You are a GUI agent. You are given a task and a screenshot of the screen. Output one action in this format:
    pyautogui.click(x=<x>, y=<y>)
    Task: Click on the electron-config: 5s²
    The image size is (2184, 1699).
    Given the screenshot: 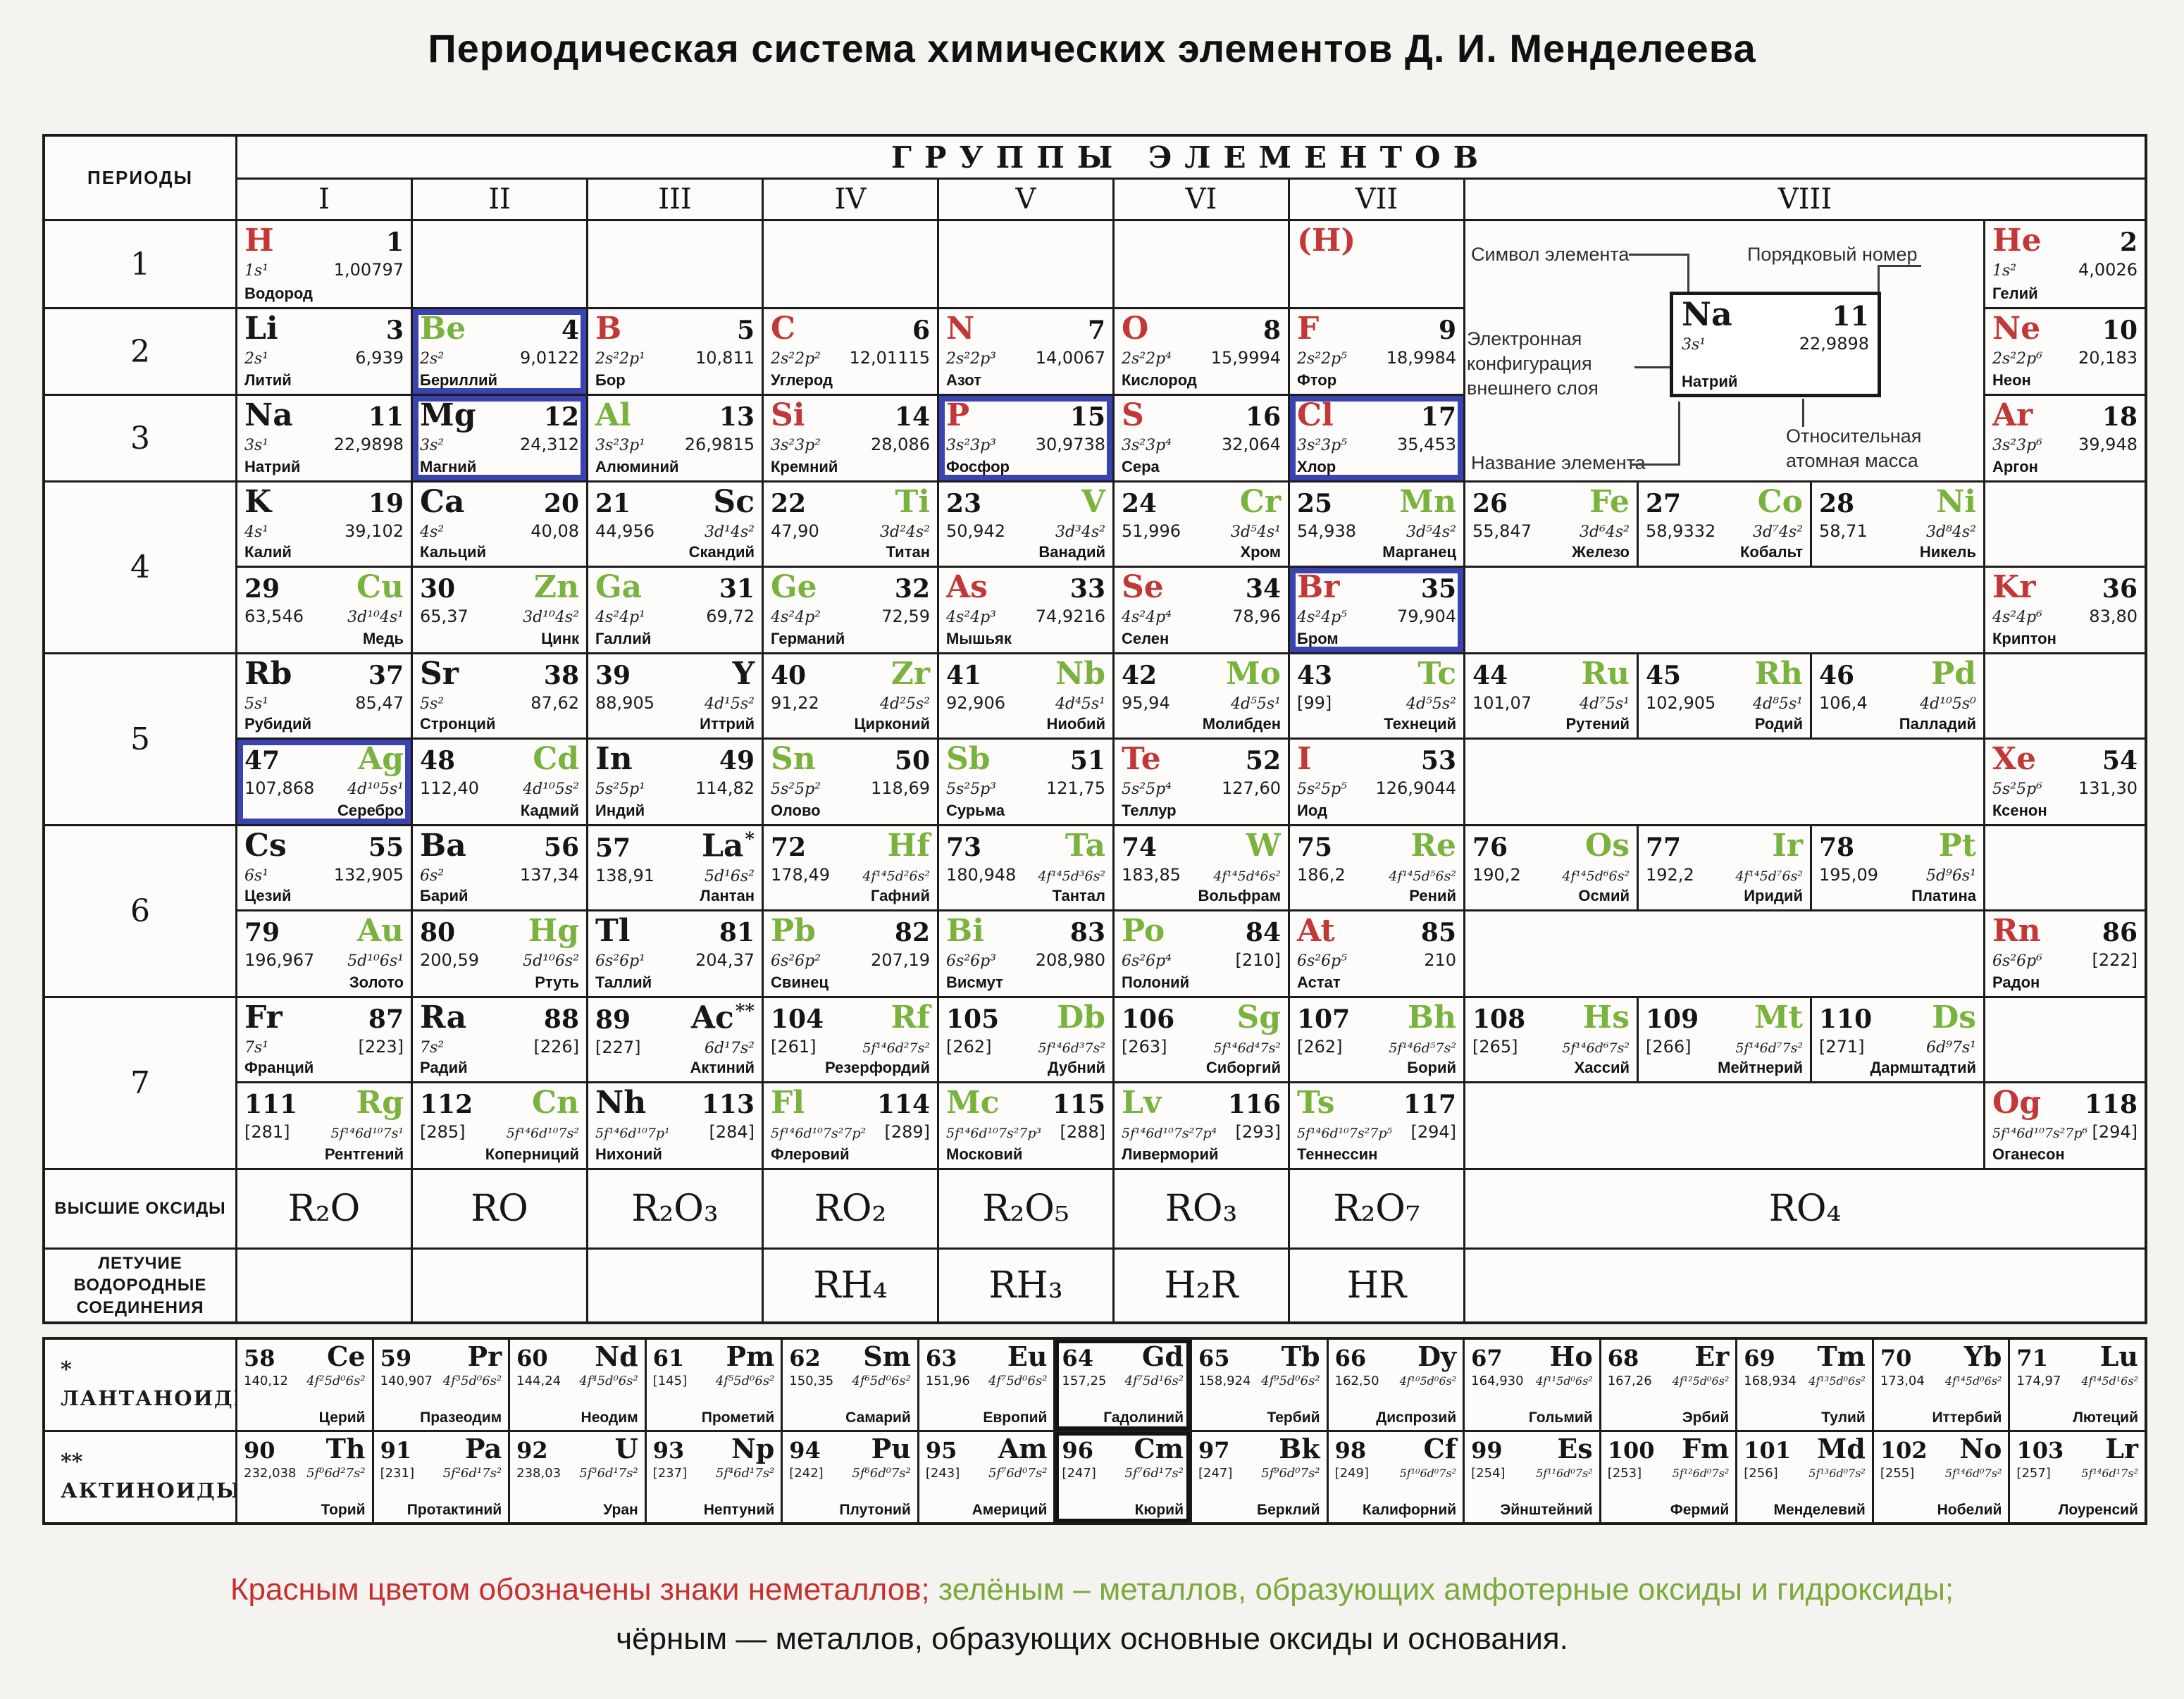 What is the action you would take?
    pyautogui.click(x=432, y=704)
    